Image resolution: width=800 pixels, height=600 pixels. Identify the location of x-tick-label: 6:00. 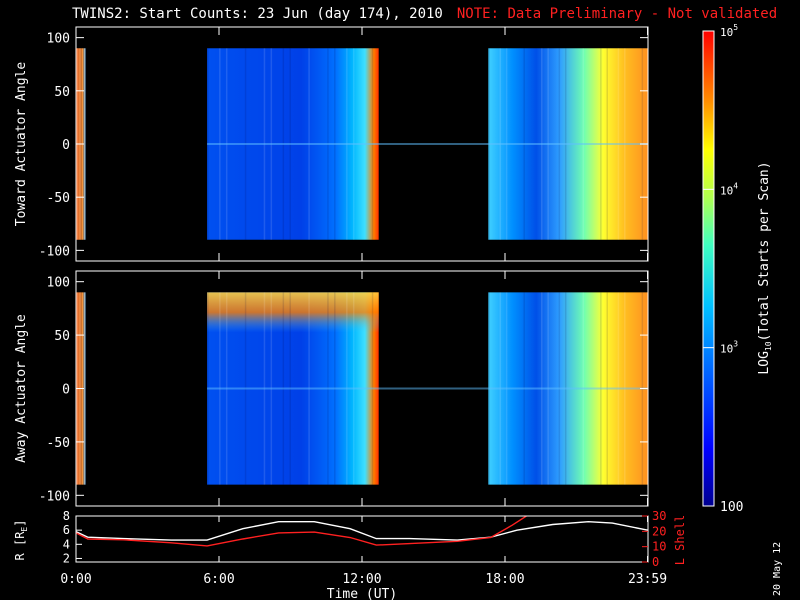
(218, 579).